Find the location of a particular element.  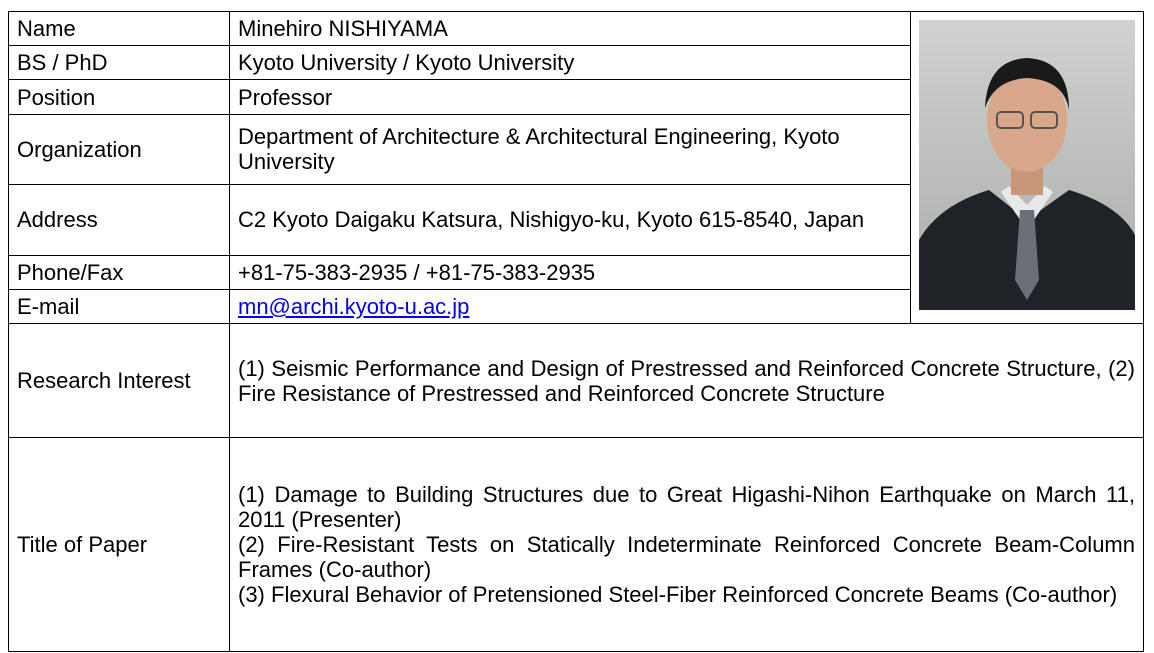

label: Position is located at coordinates (119, 97).